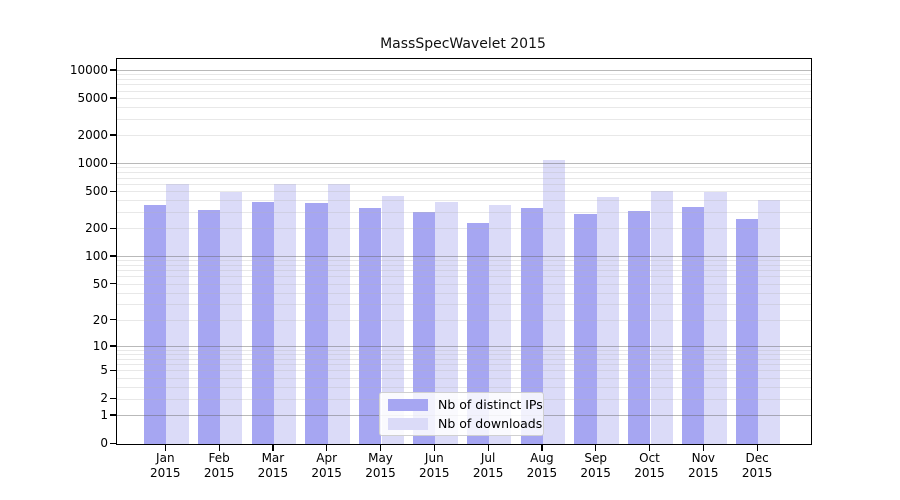  I want to click on y-tick-label: 20, so click(100, 319).